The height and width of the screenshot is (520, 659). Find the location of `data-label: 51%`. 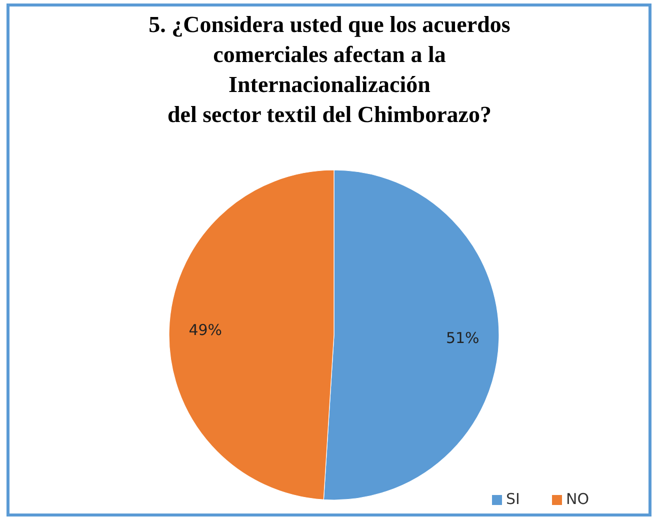

data-label: 51% is located at coordinates (463, 338).